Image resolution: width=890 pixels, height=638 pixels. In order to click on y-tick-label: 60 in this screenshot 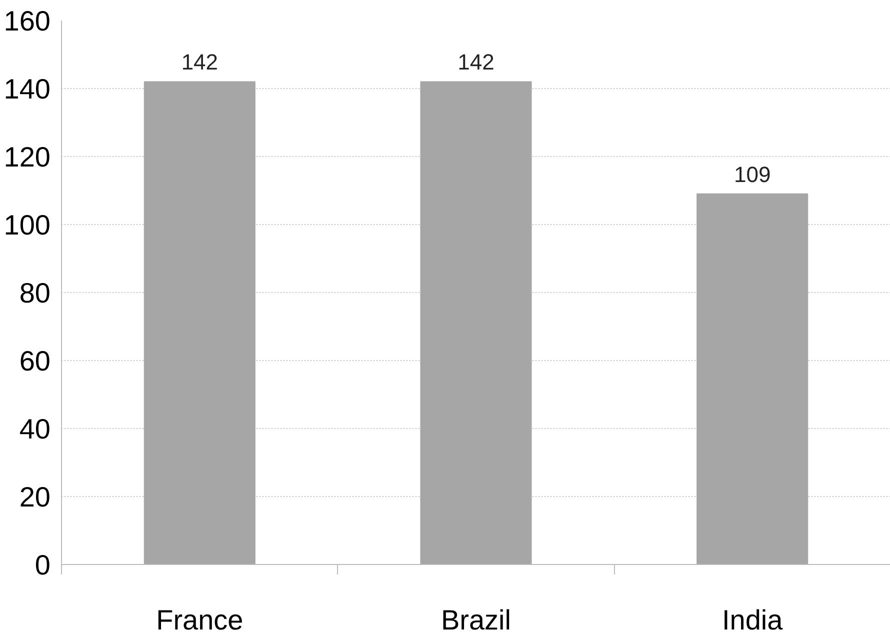, I will do `click(35, 361)`.